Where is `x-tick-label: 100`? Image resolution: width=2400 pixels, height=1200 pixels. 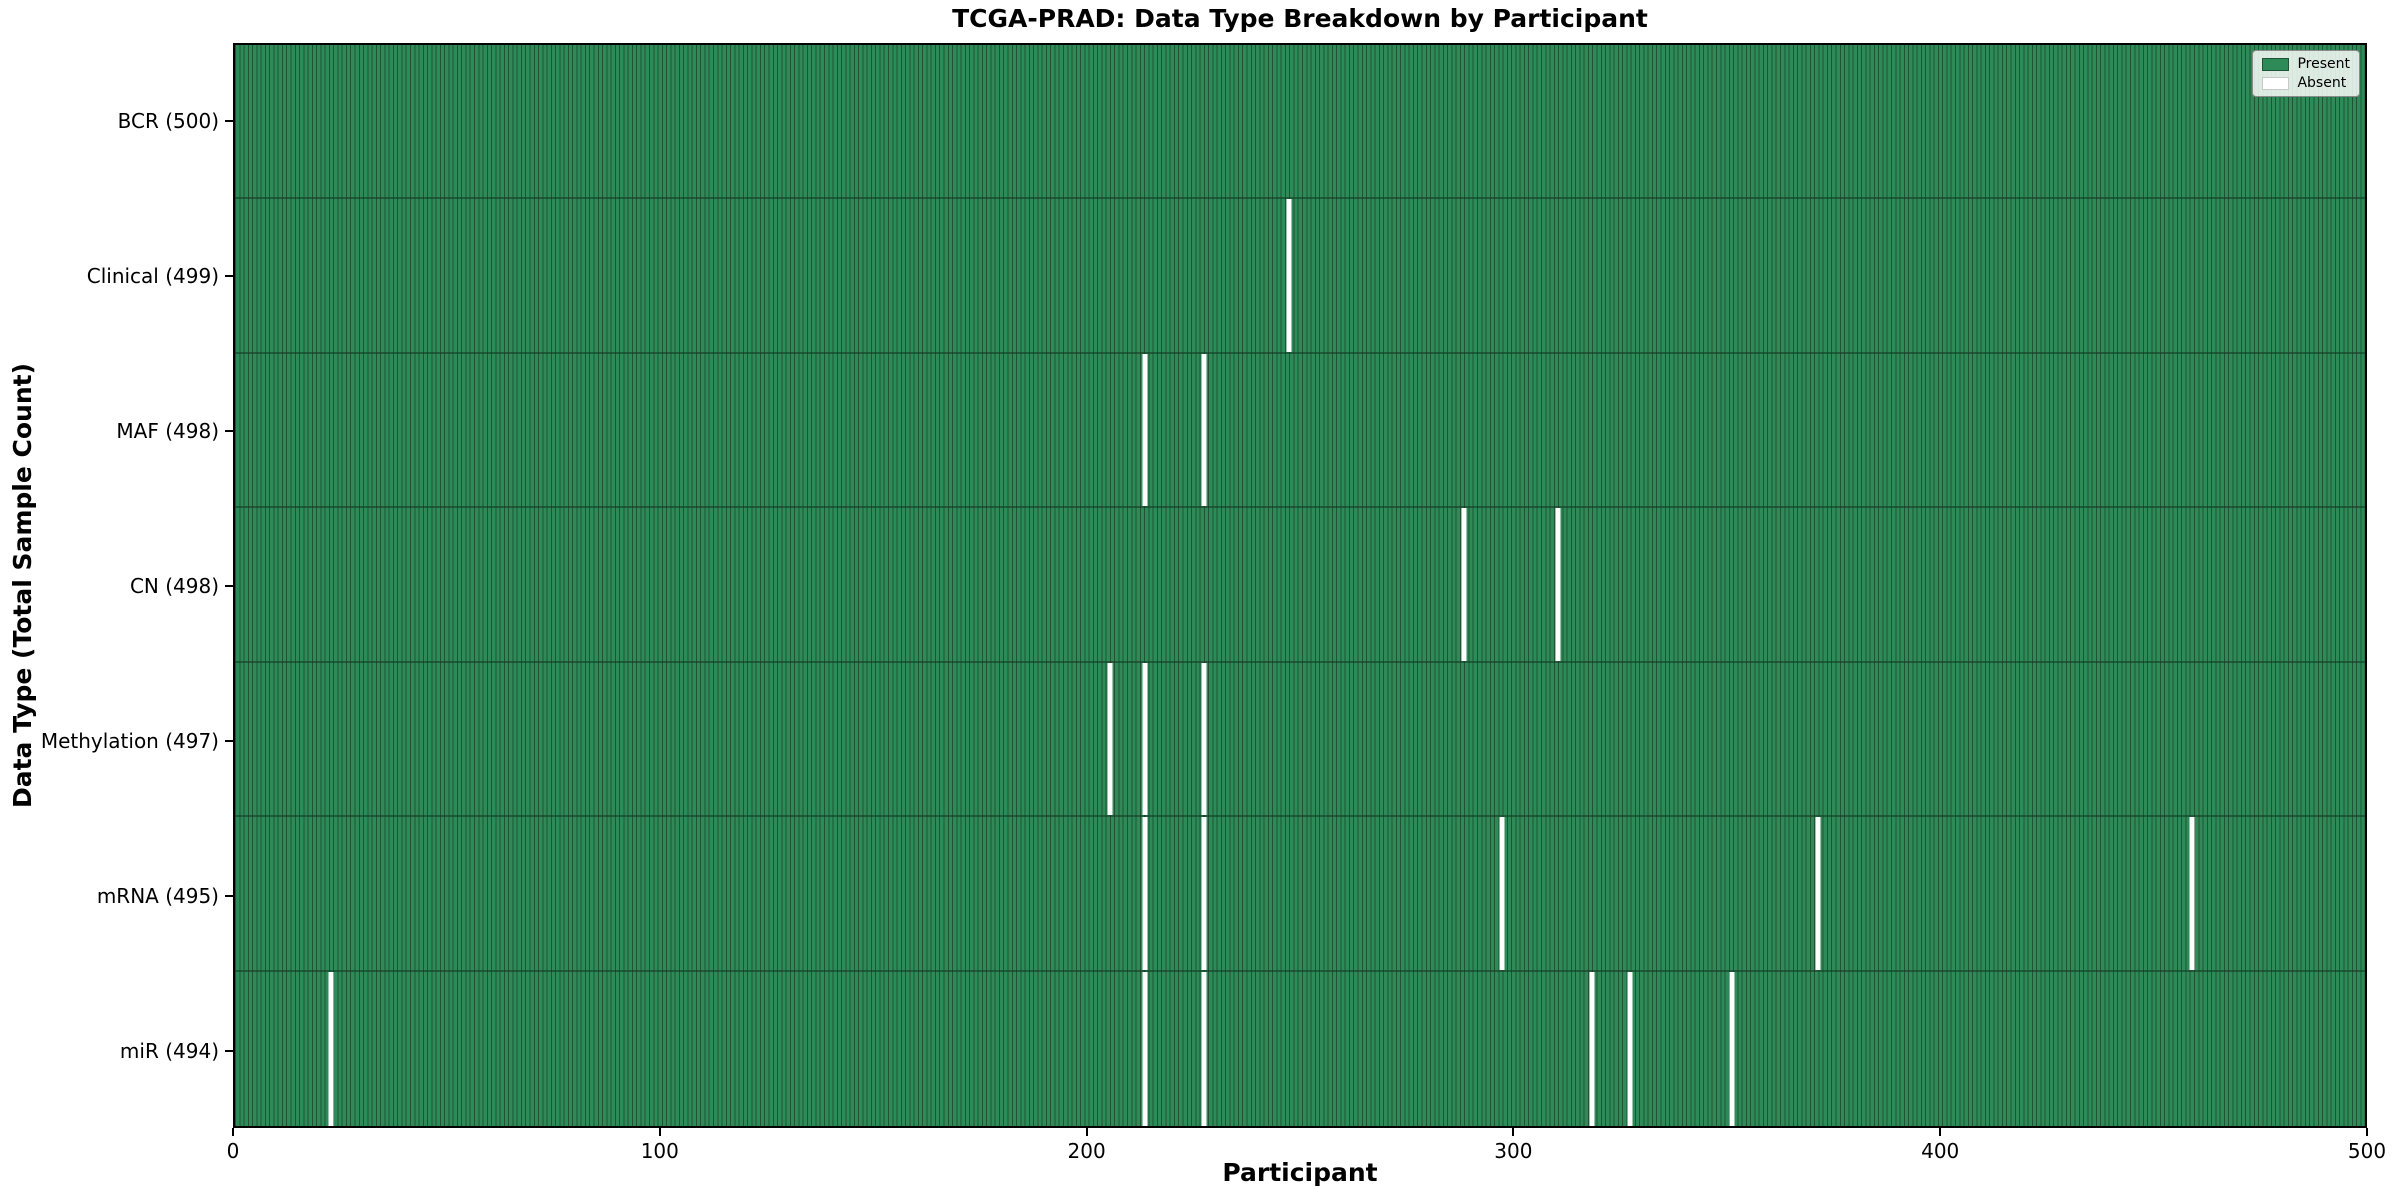 x-tick-label: 100 is located at coordinates (659, 1151).